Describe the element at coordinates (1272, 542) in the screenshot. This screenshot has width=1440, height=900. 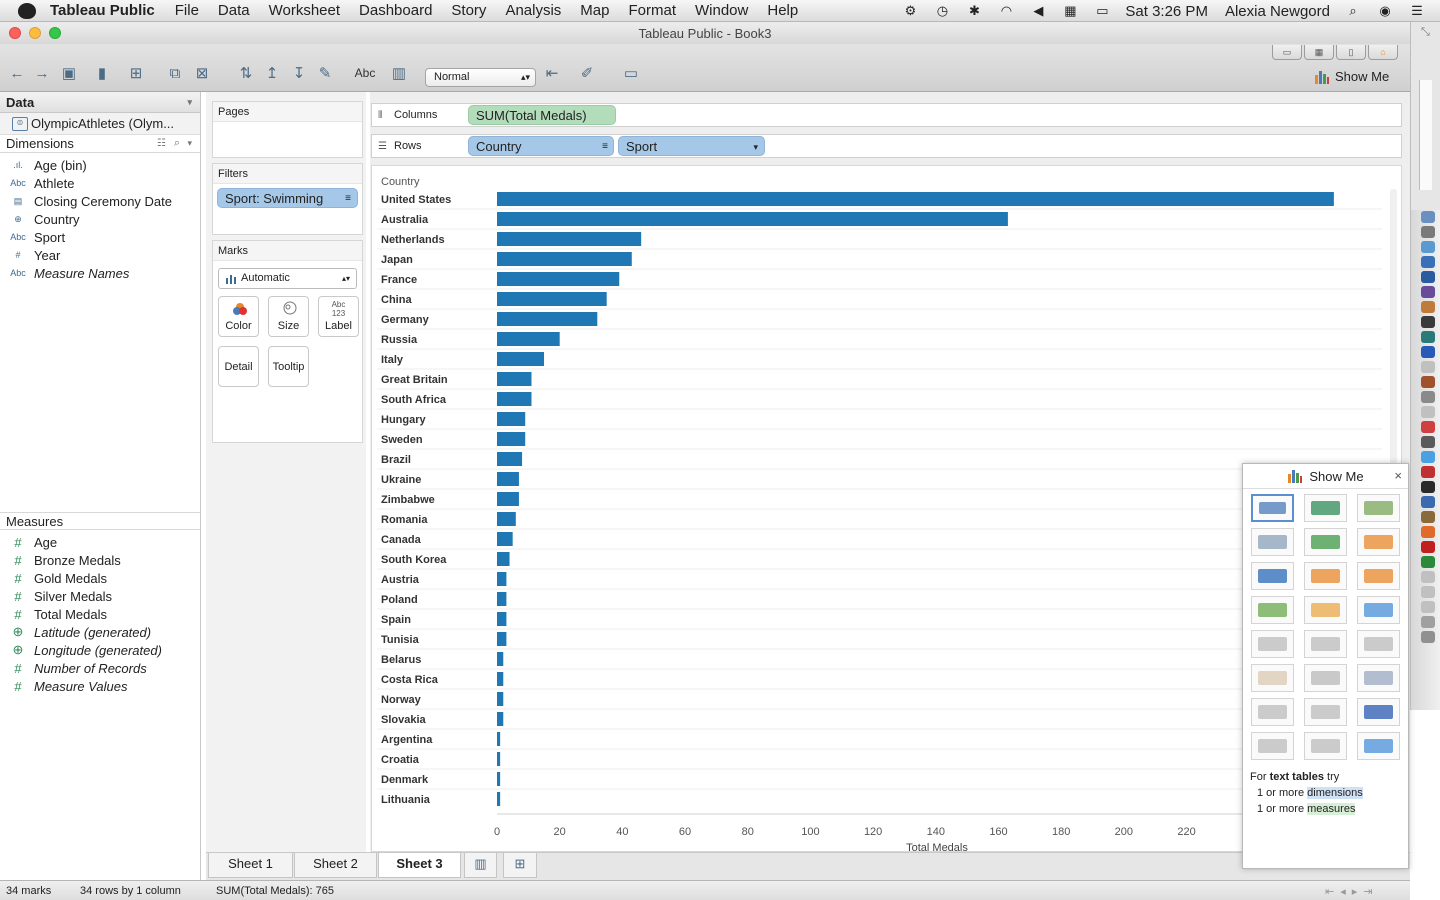
I see `symbol-map-icon` at that location.